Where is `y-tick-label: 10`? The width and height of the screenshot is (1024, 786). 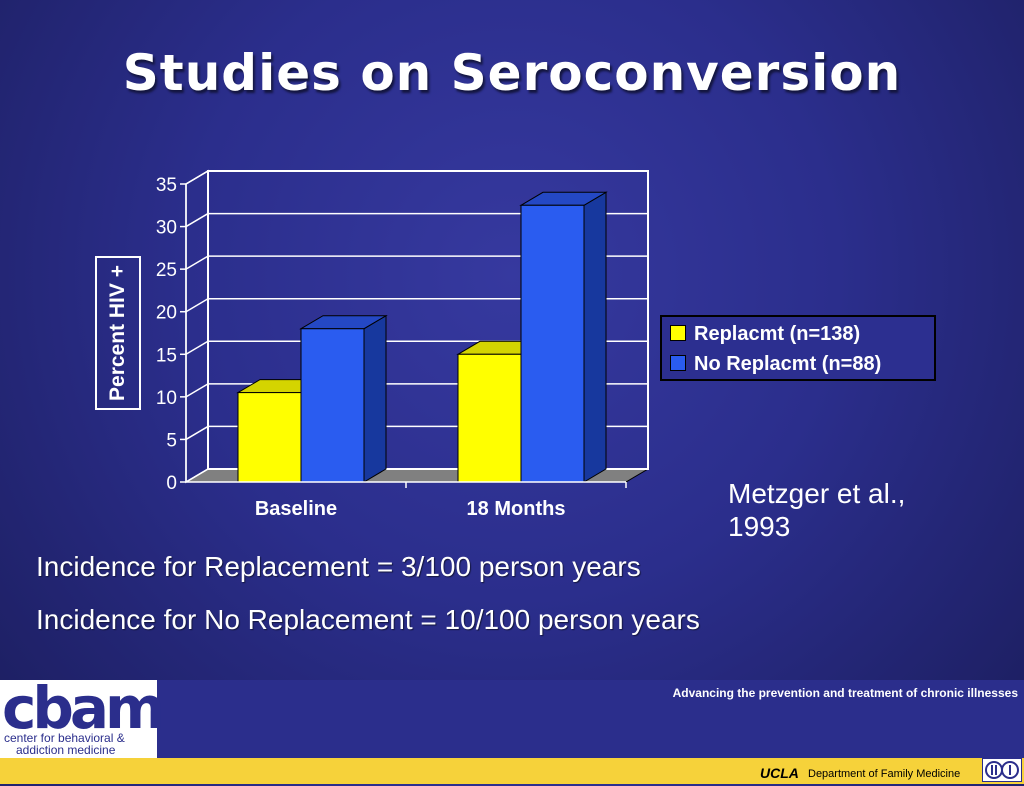
y-tick-label: 10 is located at coordinates (166, 398).